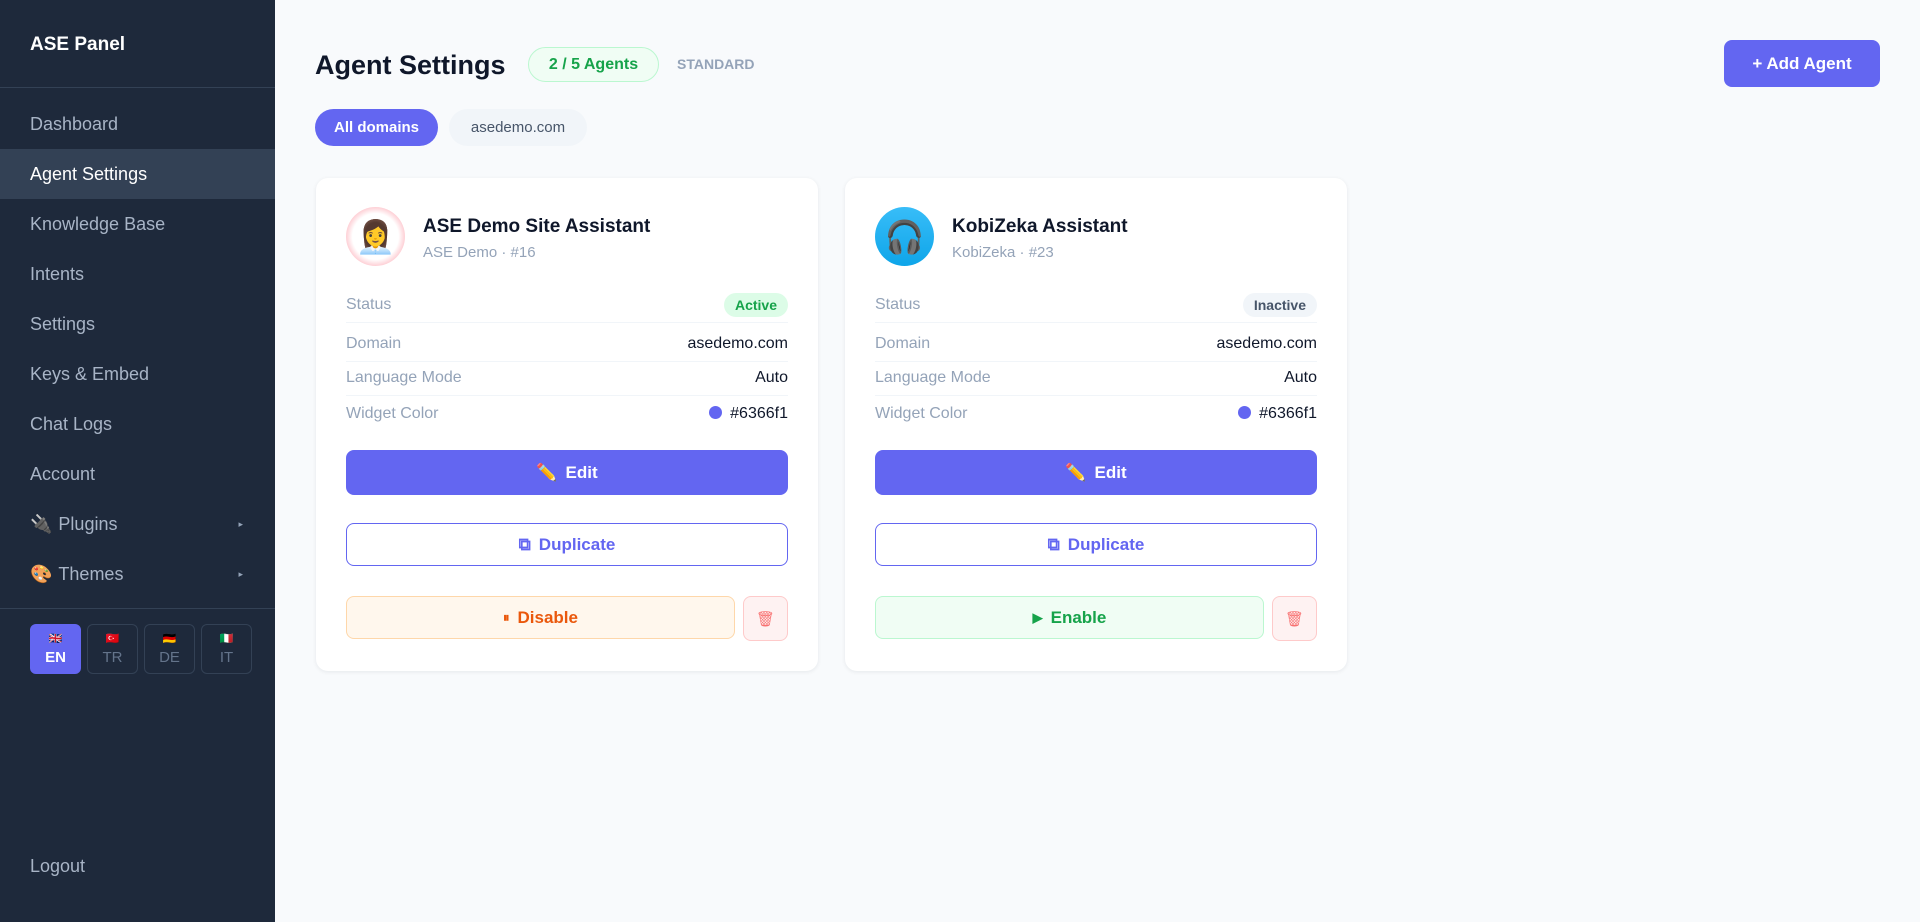 The height and width of the screenshot is (922, 1920). Describe the element at coordinates (1802, 63) in the screenshot. I see `add-agent-button: + Add Agent` at that location.